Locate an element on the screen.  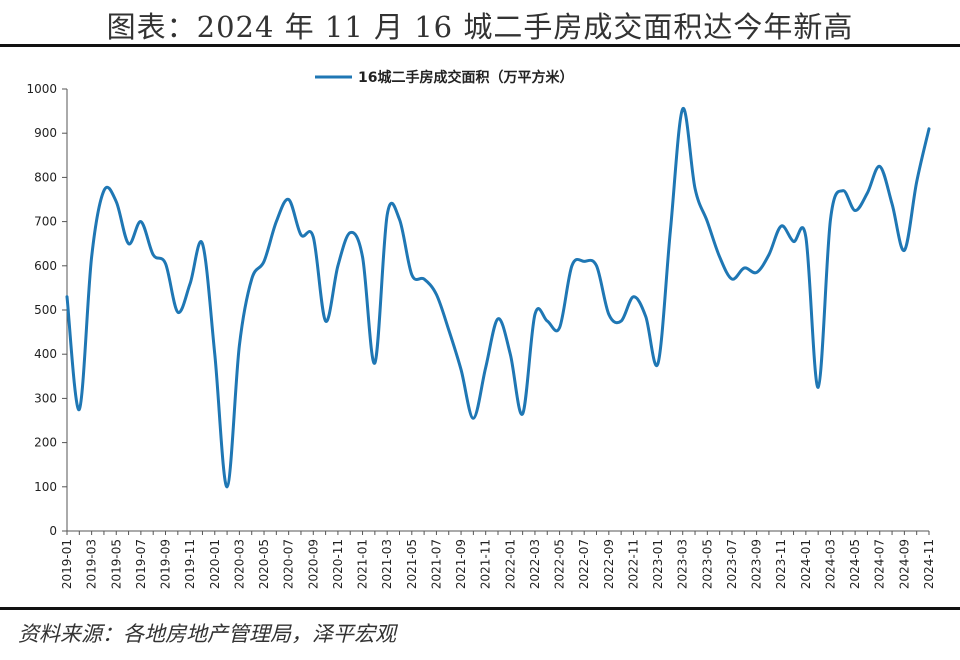
x-tick-label: 2020-01 is located at coordinates (215, 564).